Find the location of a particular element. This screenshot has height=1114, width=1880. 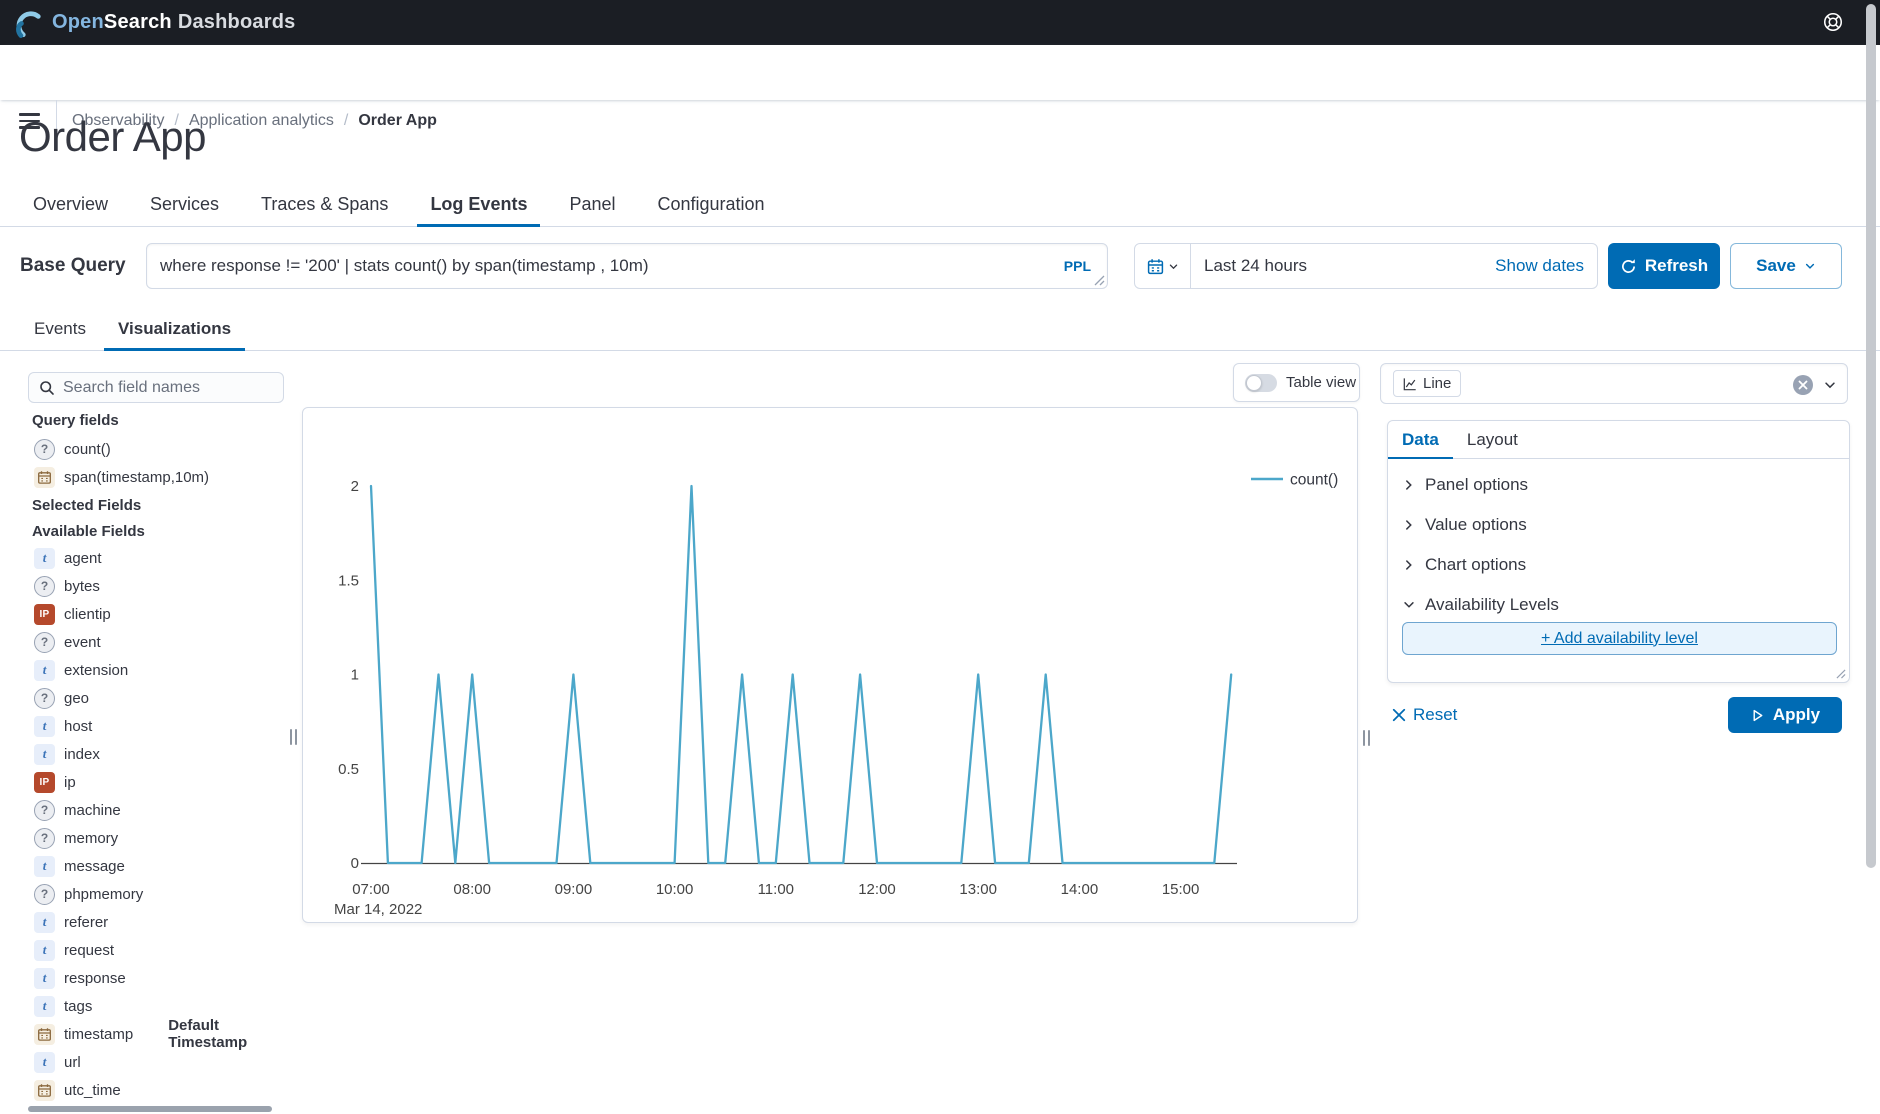

field-item-response: t response is located at coordinates (156, 978).